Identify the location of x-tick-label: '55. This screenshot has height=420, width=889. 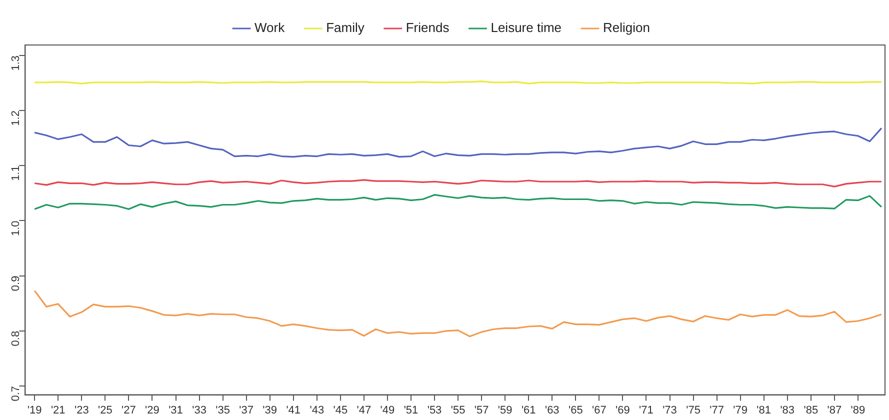
(458, 410).